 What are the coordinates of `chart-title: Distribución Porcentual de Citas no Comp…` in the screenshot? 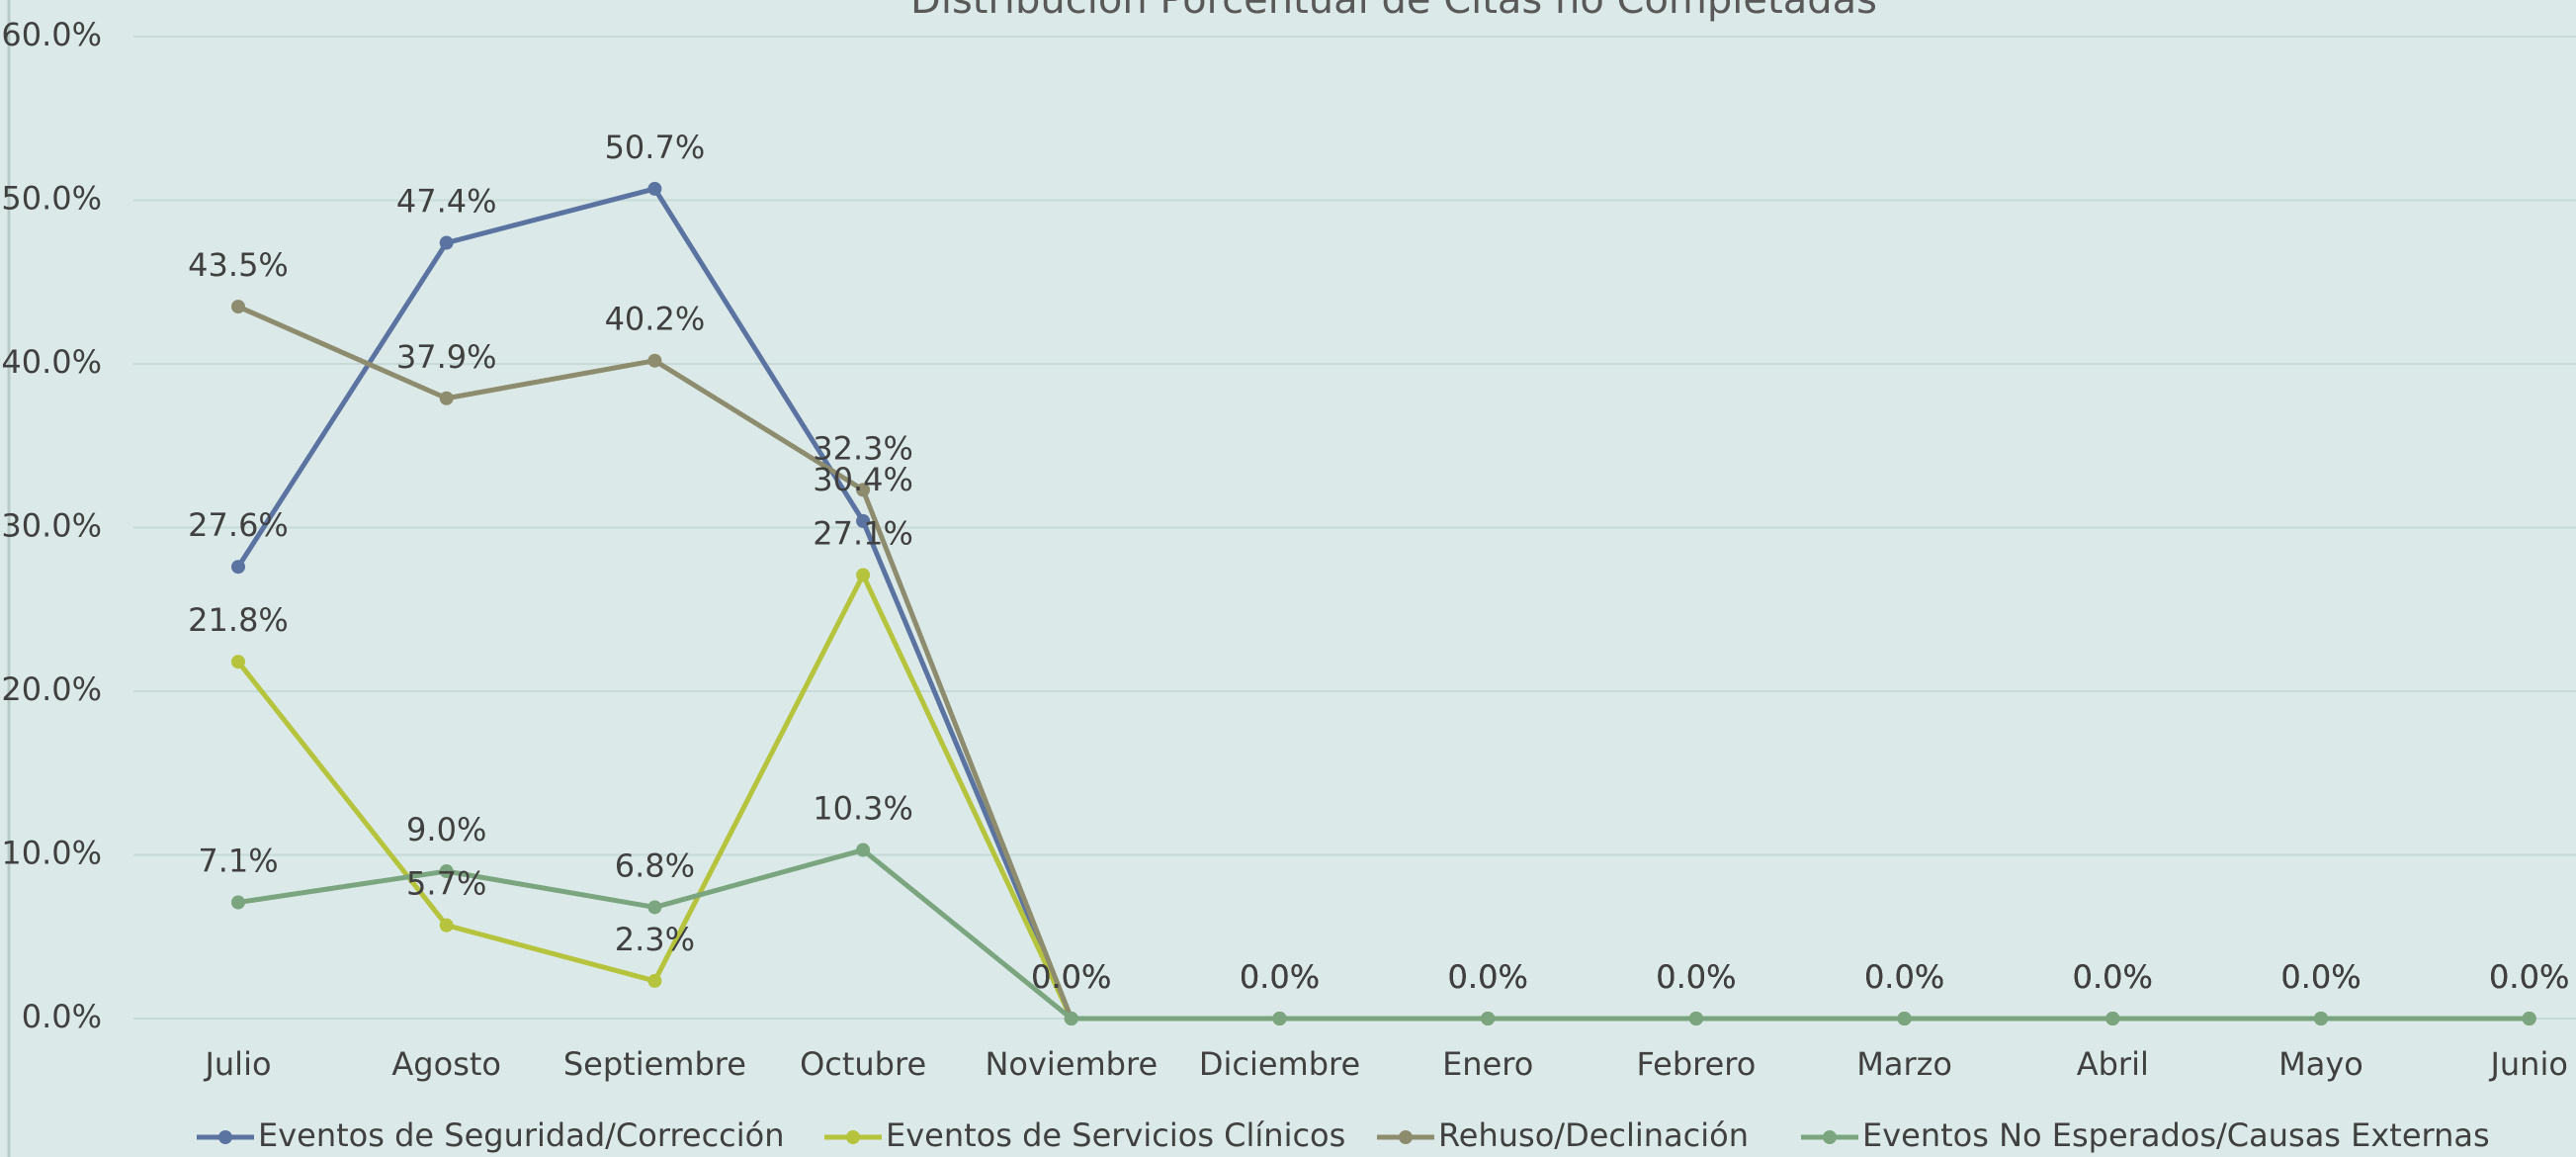 It's located at (1393, 11).